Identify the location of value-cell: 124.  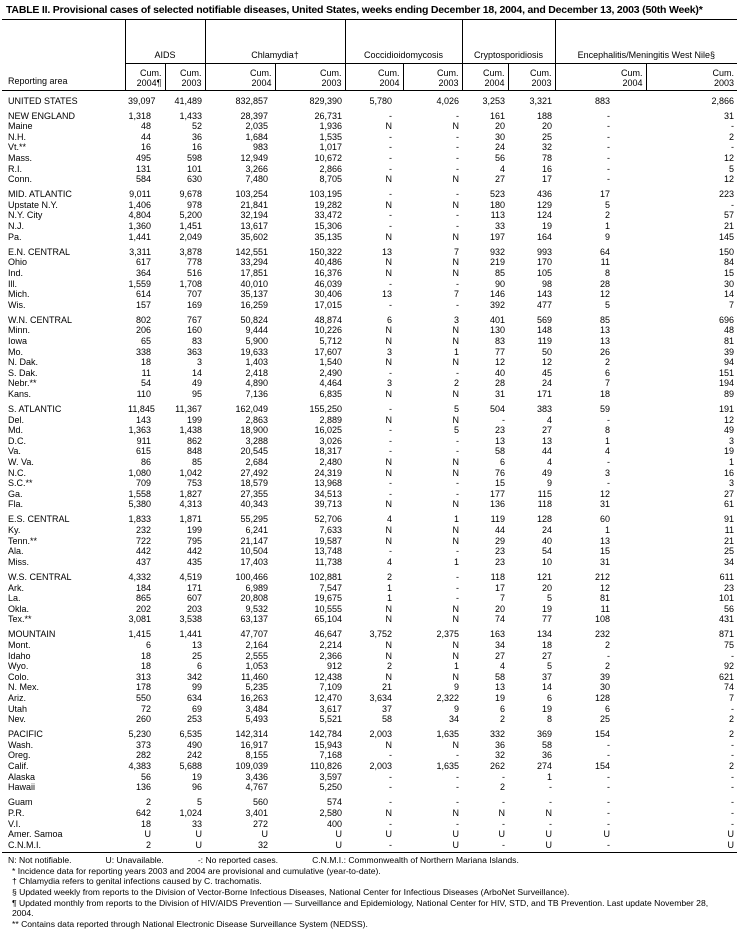
(544, 215).